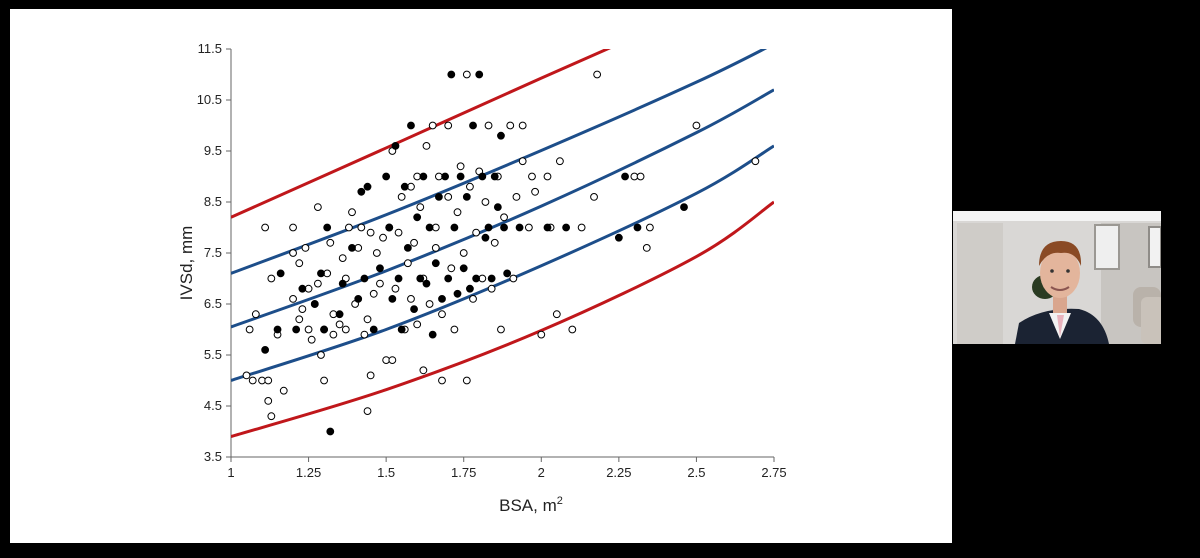 The width and height of the screenshot is (1200, 558). Describe the element at coordinates (308, 472) in the screenshot. I see `x-tick-label: 1.25` at that location.